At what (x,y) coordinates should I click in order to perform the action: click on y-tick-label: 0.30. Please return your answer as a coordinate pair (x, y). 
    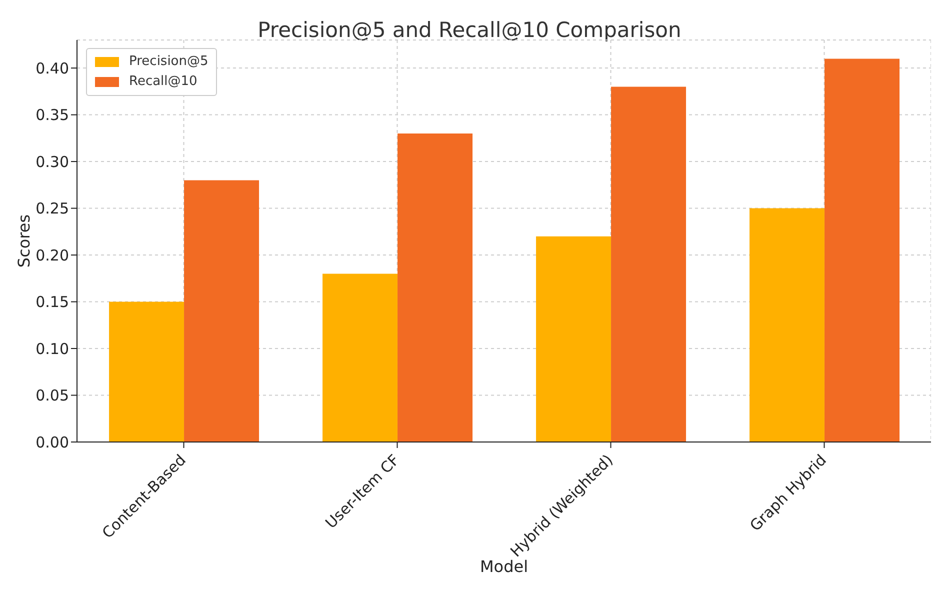
    Looking at the image, I should click on (52, 161).